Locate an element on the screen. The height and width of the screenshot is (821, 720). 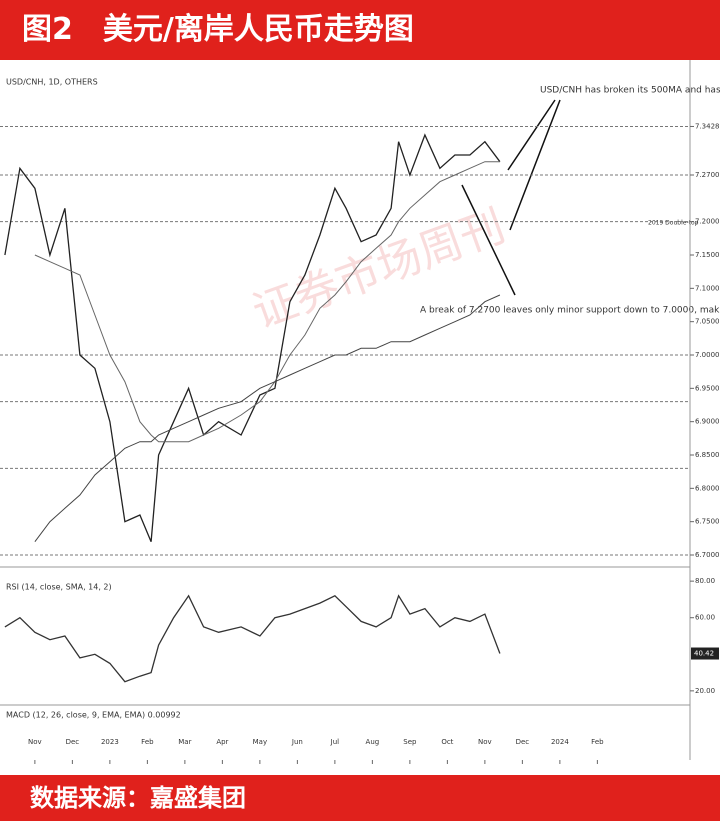
x-tick-label: Sep is located at coordinates (410, 742).